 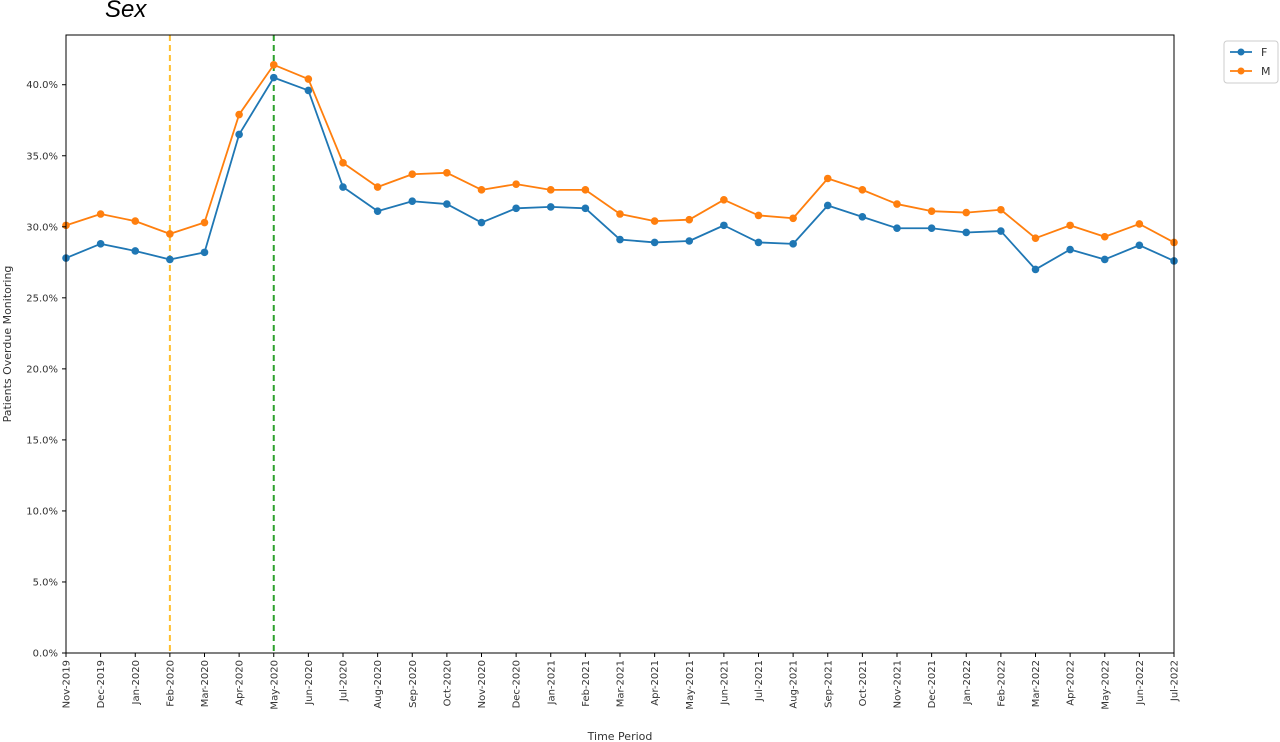 I want to click on x-tick-label: Jun-2022, so click(x=1140, y=683).